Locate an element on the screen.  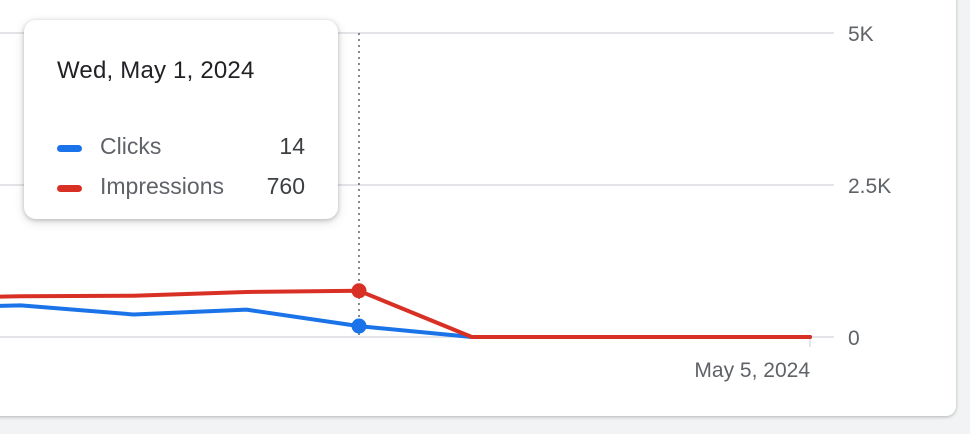
hover-point-clicks is located at coordinates (359, 326).